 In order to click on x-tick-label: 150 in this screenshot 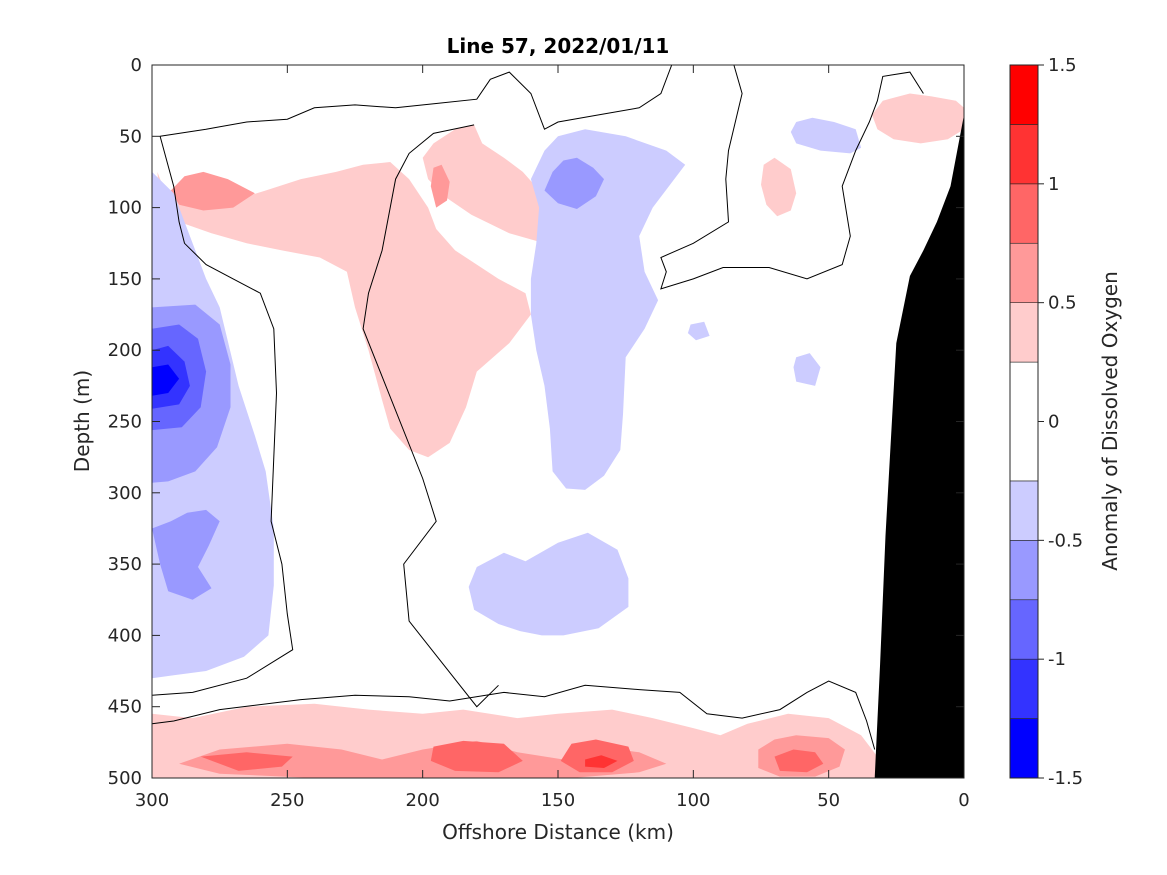, I will do `click(558, 800)`.